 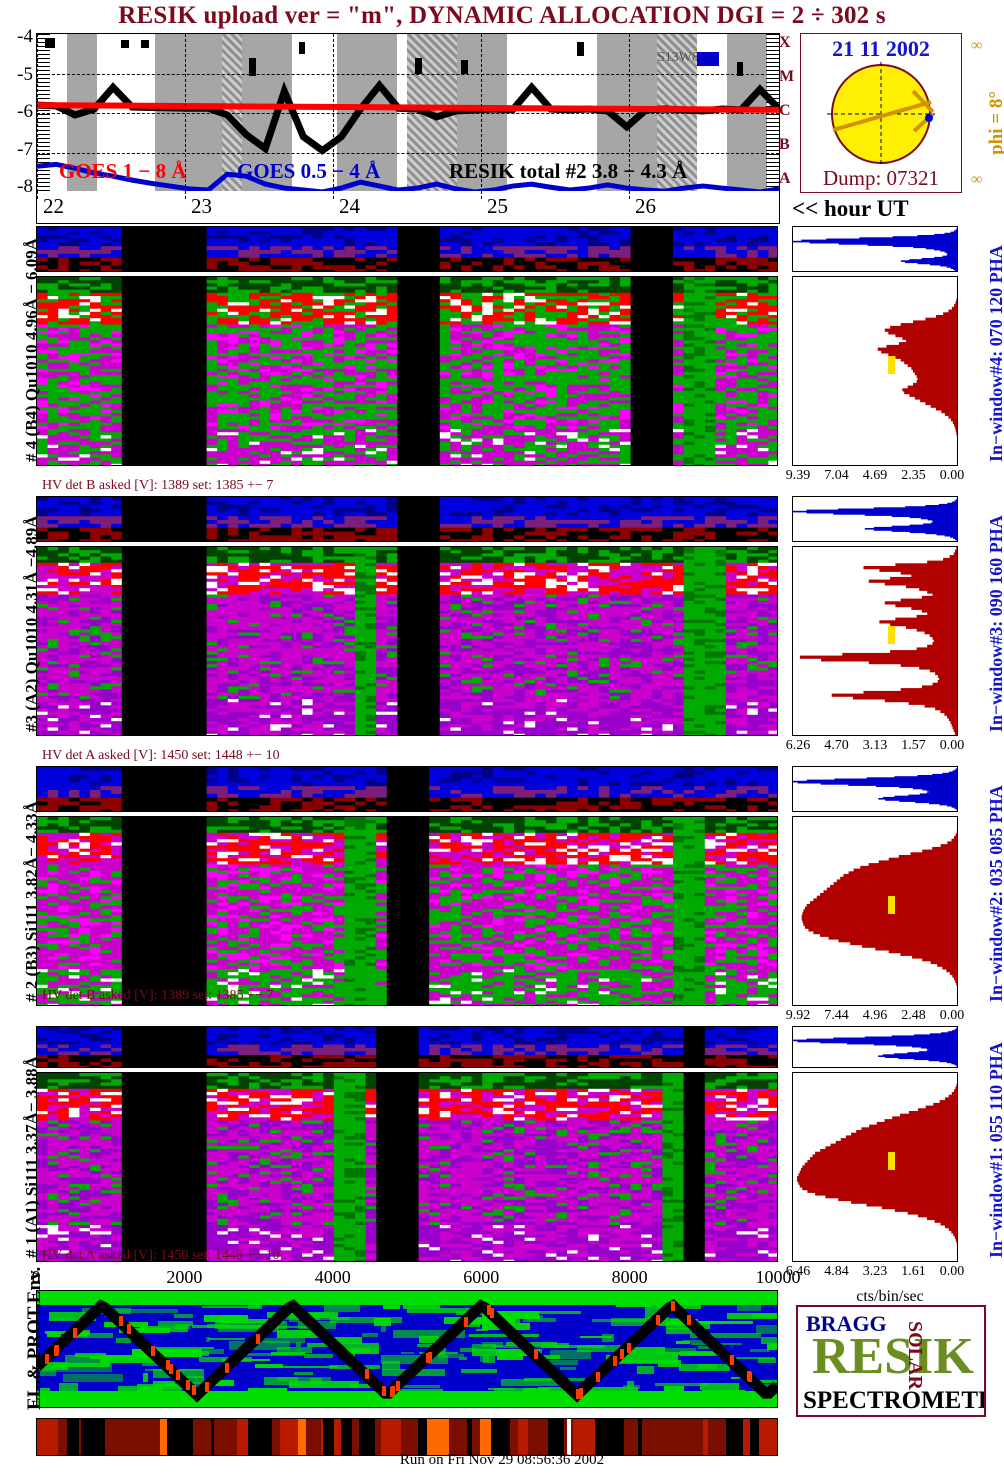 What do you see at coordinates (846, 1324) in the screenshot?
I see `logo-bragg: BRAGG` at bounding box center [846, 1324].